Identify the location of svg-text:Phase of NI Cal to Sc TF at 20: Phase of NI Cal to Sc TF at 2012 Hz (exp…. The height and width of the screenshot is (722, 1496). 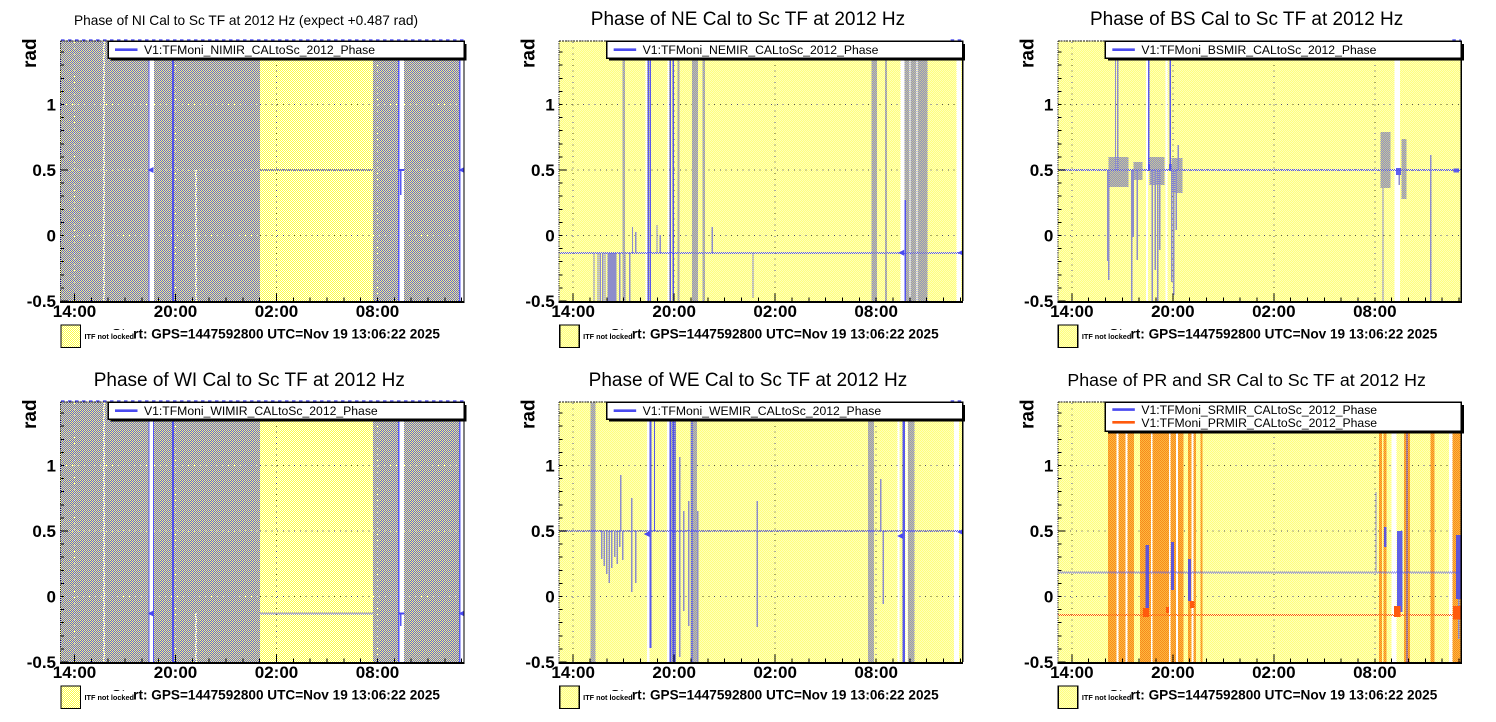
(246, 20).